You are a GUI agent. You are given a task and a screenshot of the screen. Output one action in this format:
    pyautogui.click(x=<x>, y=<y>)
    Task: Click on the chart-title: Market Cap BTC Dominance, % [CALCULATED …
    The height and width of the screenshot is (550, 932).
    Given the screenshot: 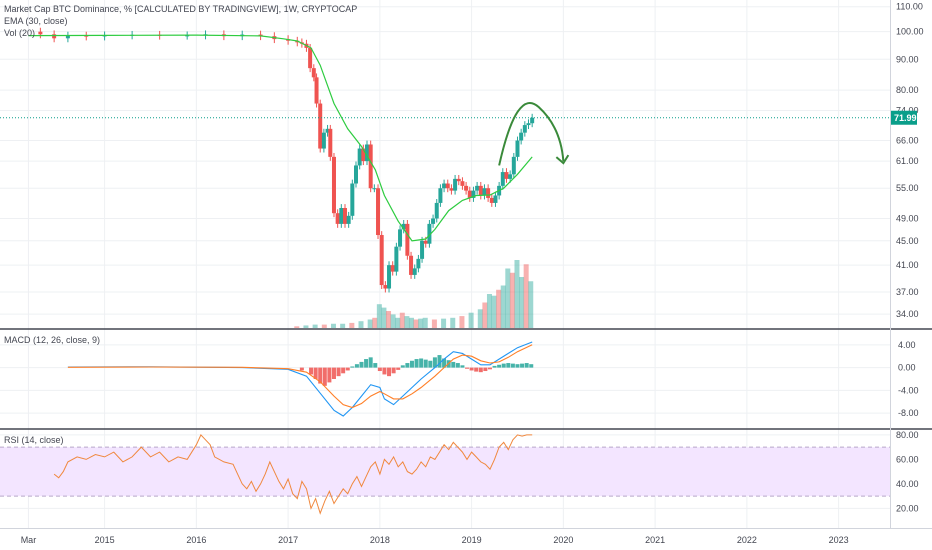 What is the action you would take?
    pyautogui.click(x=181, y=9)
    